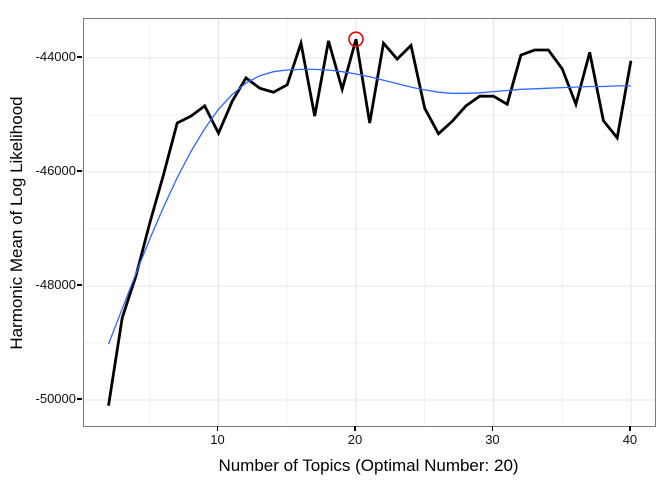 Image resolution: width=672 pixels, height=480 pixels. Describe the element at coordinates (630, 439) in the screenshot. I see `x-tick-label: 40` at that location.